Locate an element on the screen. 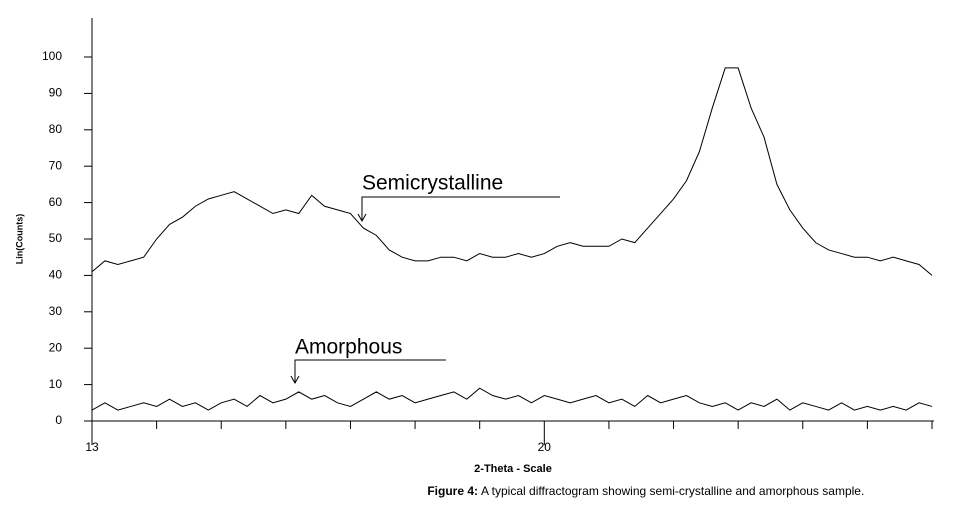  annotation: Amorphous is located at coordinates (348, 347).